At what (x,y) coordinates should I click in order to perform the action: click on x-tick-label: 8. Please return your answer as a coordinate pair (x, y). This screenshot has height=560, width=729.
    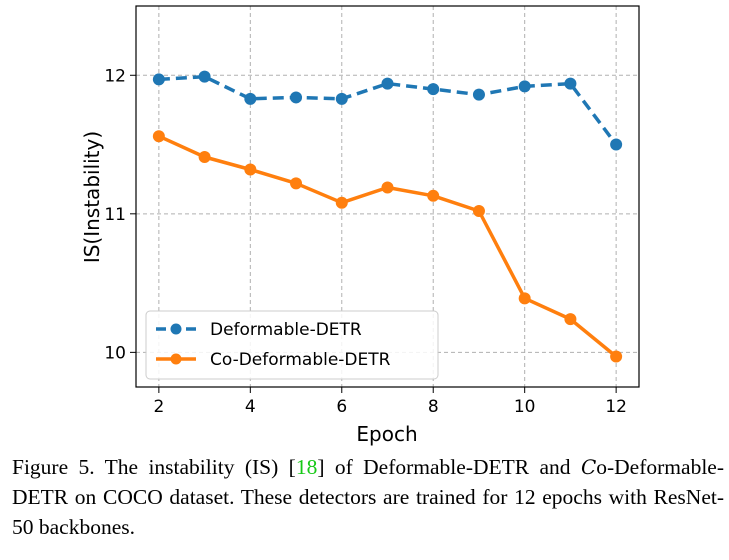
    Looking at the image, I should click on (433, 407).